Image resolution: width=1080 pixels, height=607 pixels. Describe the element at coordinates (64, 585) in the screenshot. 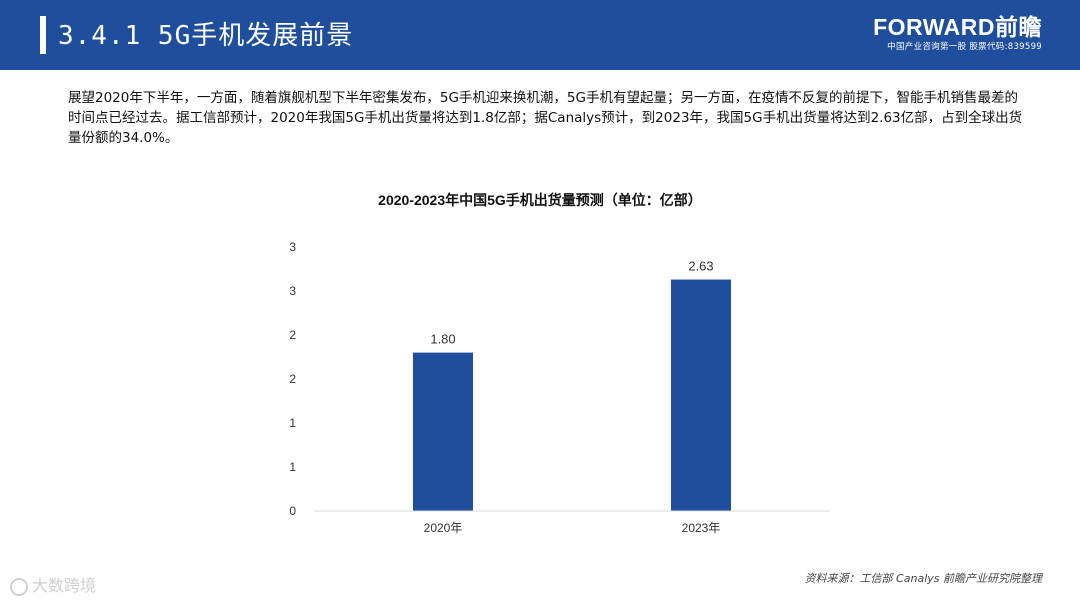

I see `watermark-text: 大数跨境` at that location.